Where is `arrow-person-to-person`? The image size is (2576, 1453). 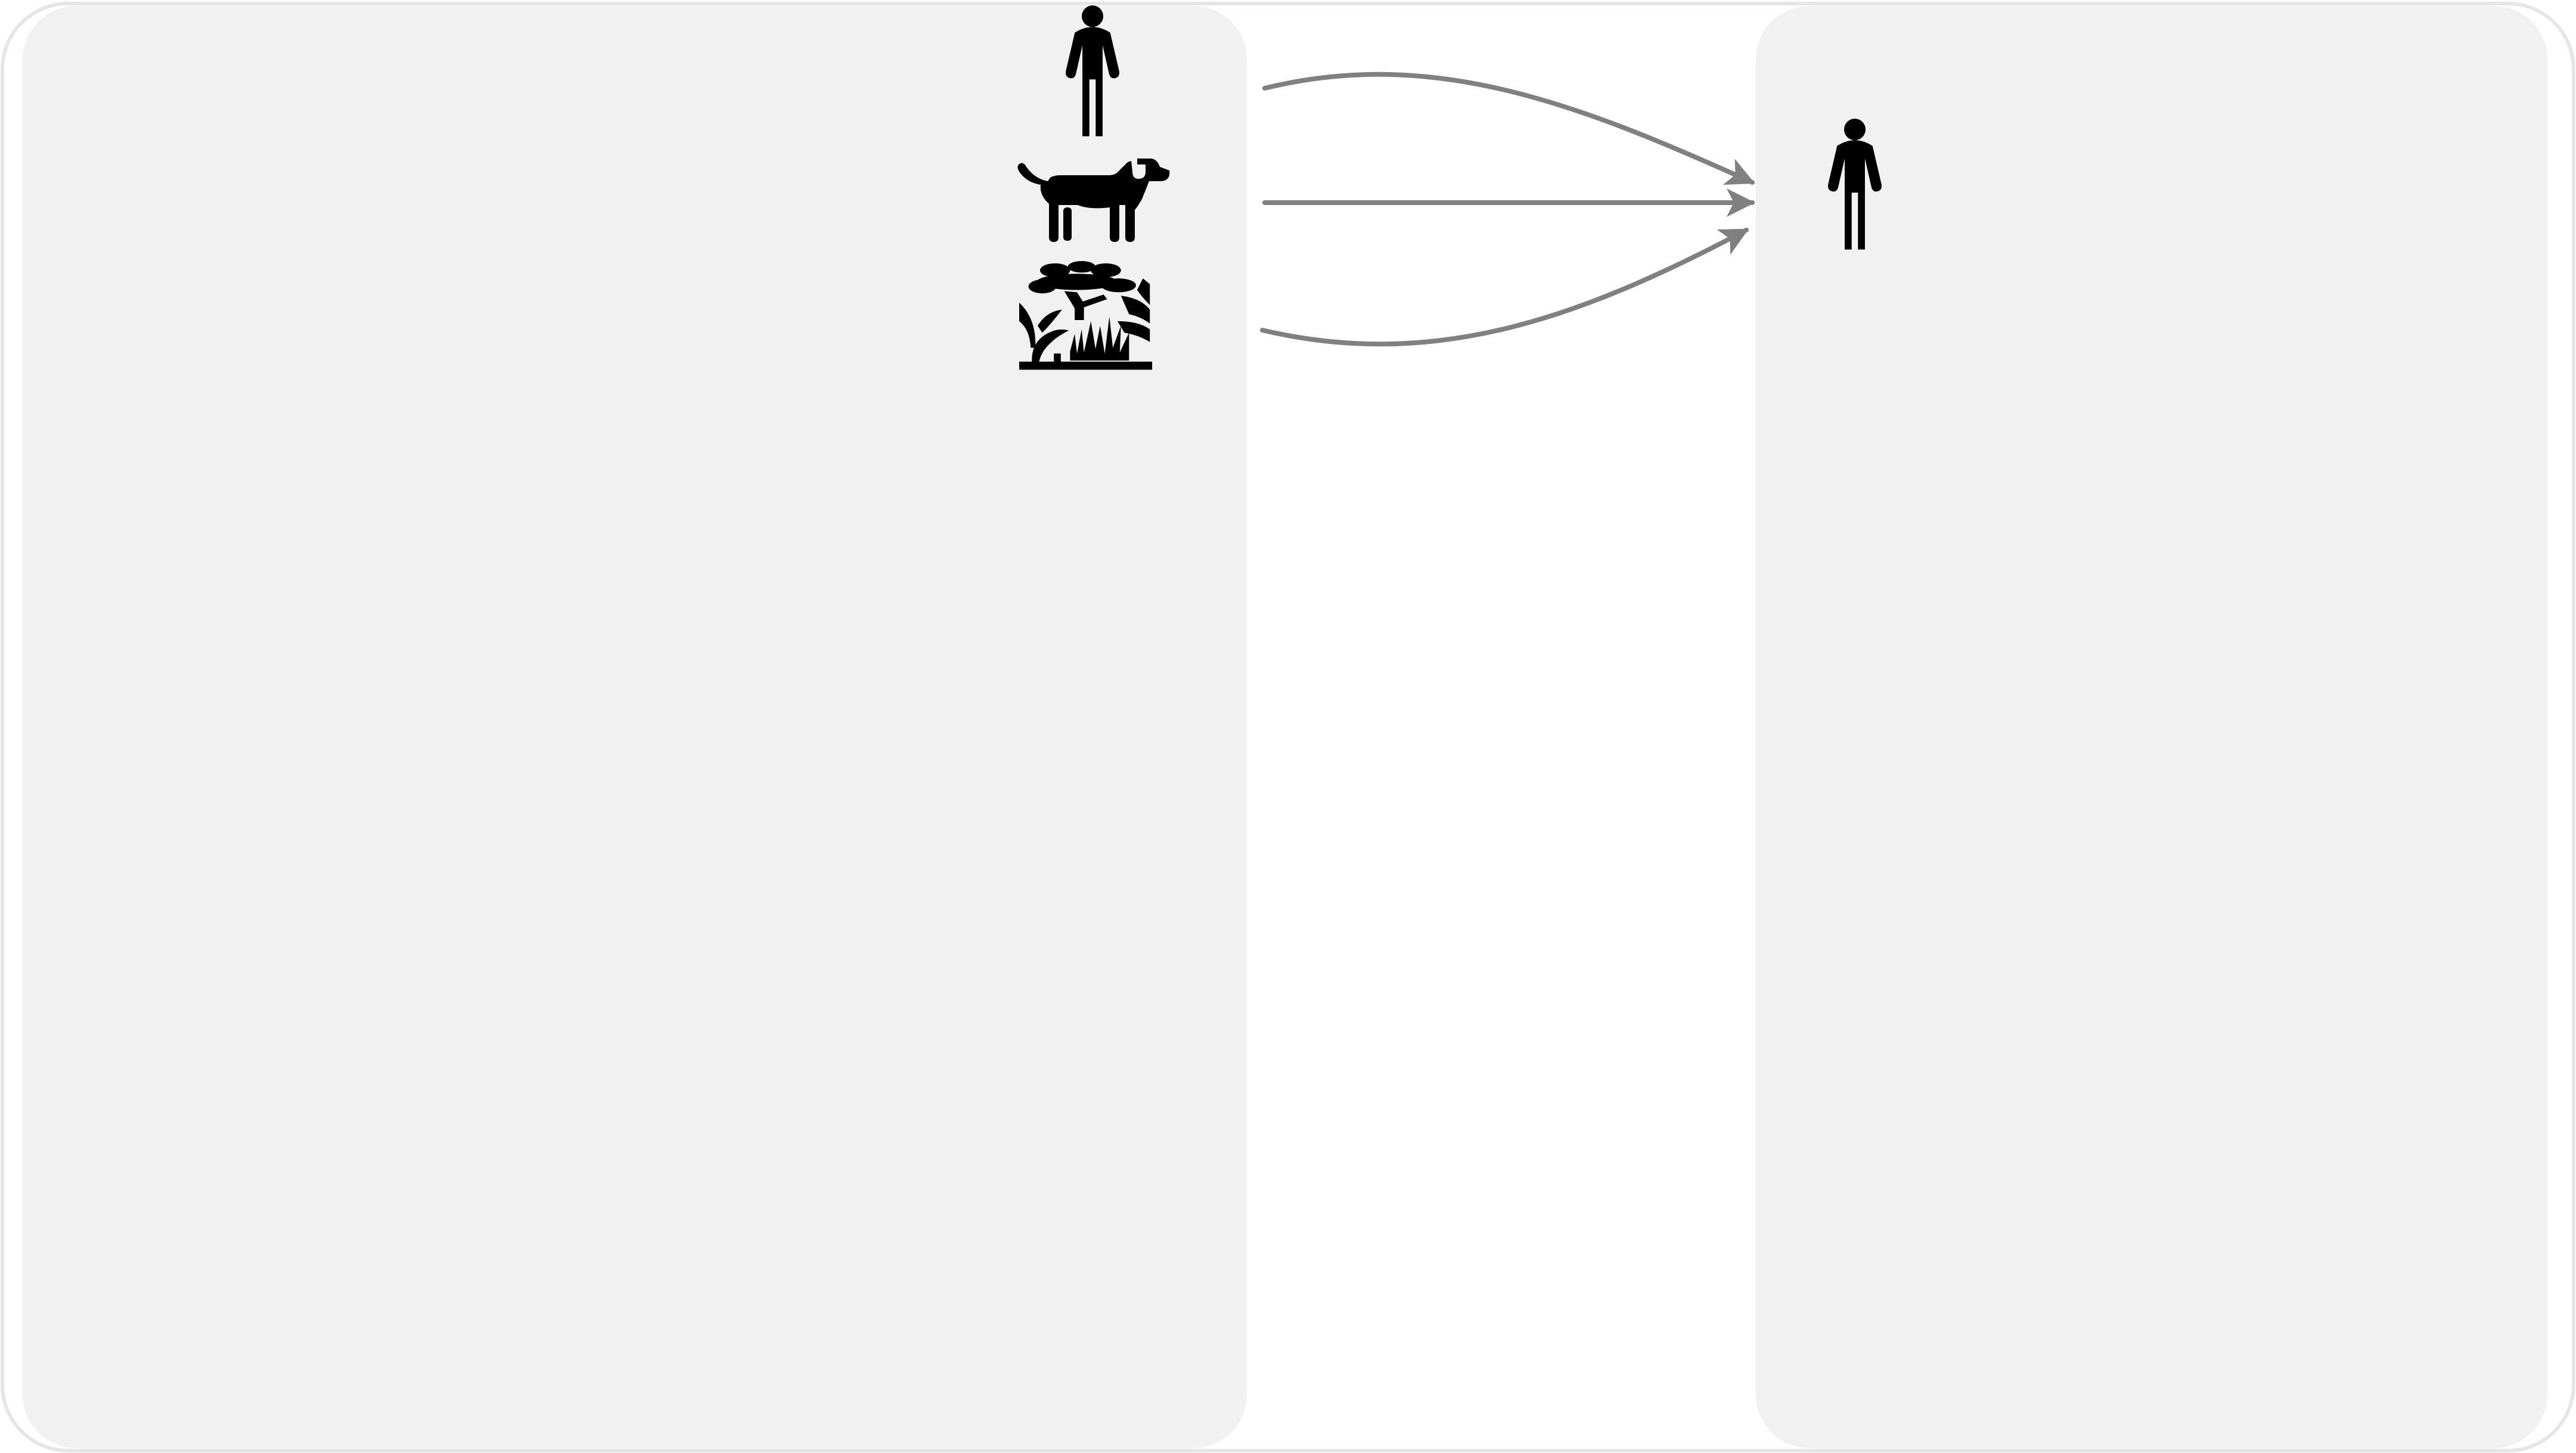 arrow-person-to-person is located at coordinates (1508, 128).